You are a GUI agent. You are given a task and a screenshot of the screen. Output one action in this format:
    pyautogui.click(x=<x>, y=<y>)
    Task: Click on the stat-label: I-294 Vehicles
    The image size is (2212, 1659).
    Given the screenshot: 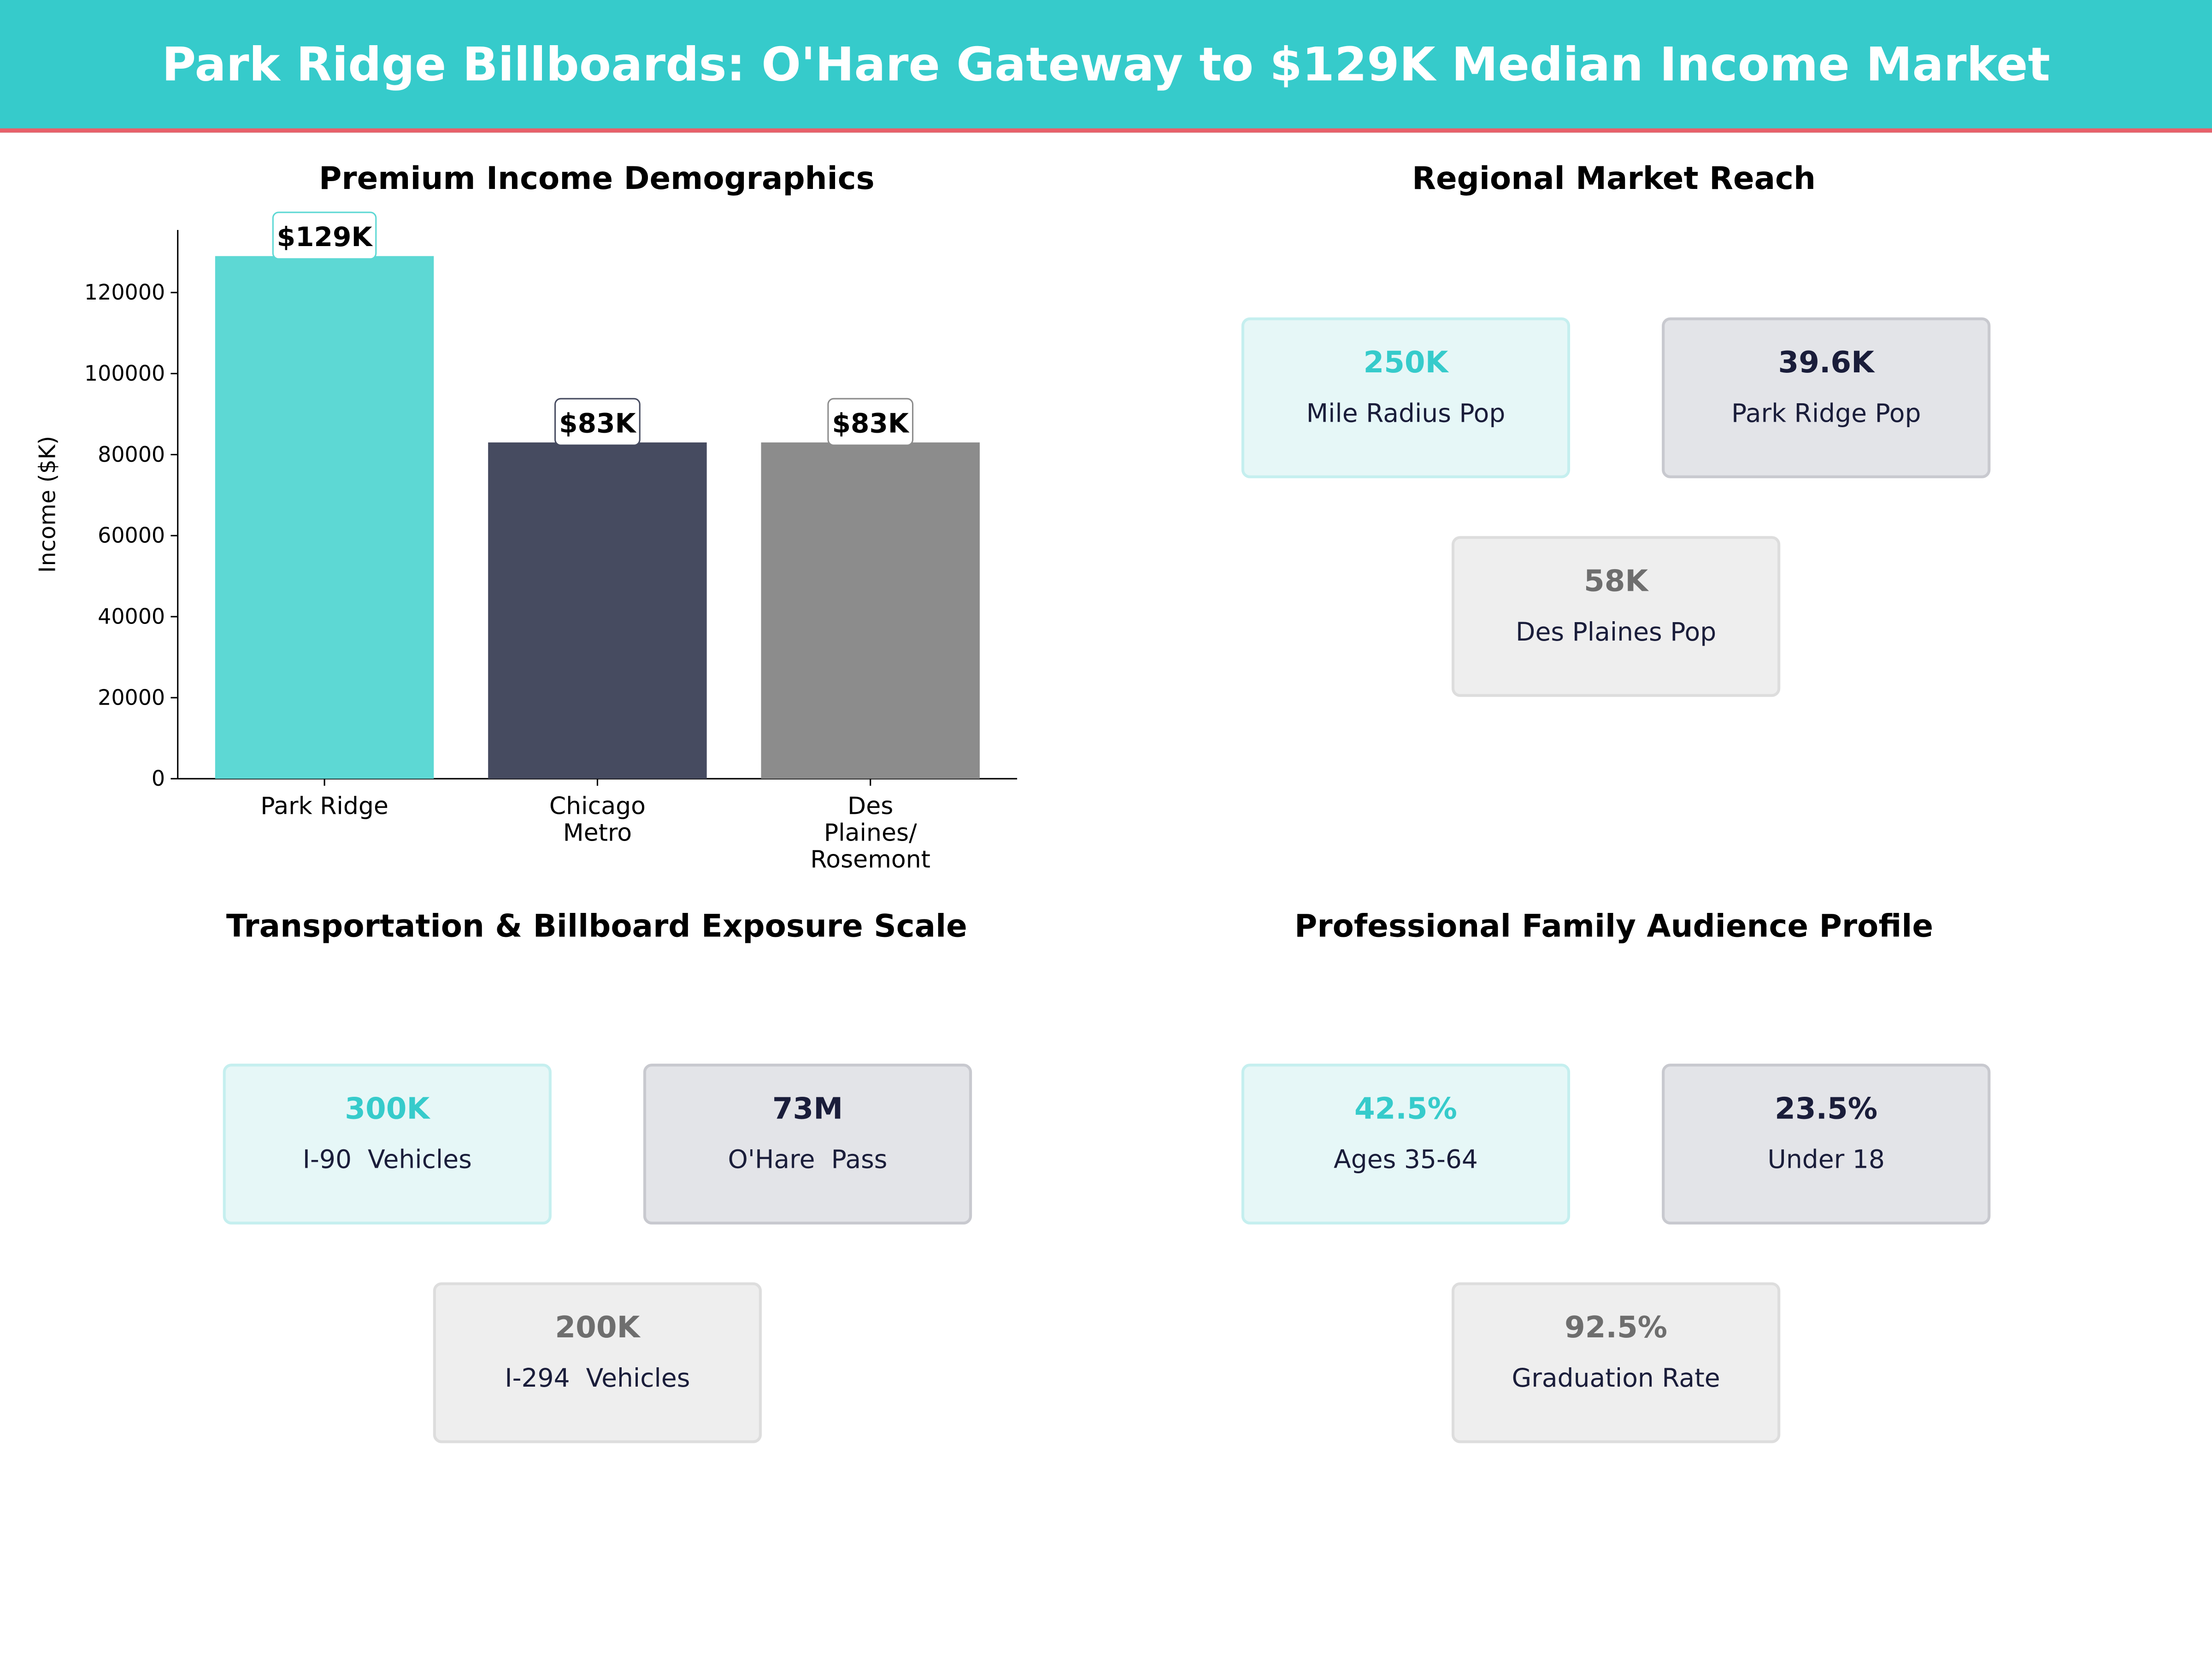 What is the action you would take?
    pyautogui.click(x=597, y=1379)
    